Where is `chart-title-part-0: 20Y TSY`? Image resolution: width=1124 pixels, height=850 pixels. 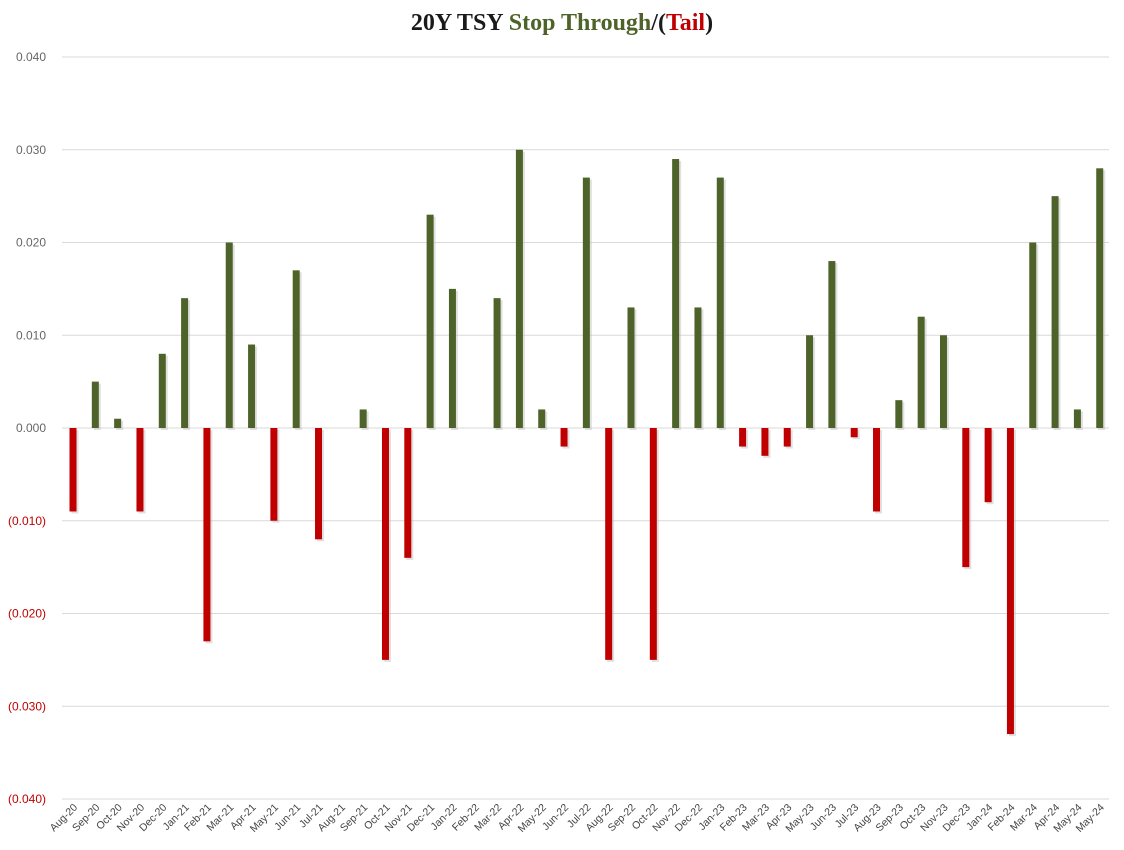
chart-title-part-0: 20Y TSY is located at coordinates (459, 23).